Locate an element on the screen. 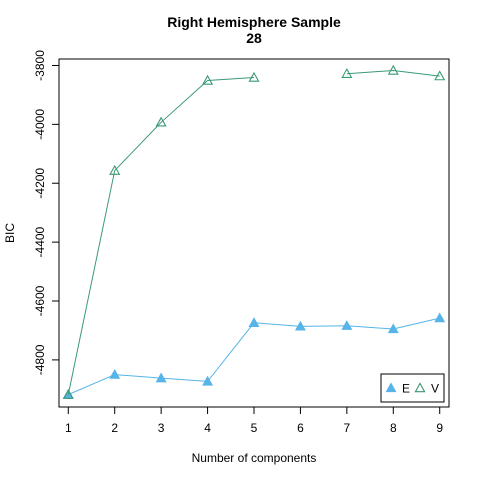 Image resolution: width=480 pixels, height=480 pixels. y-tick-label: -4200 is located at coordinates (40, 183).